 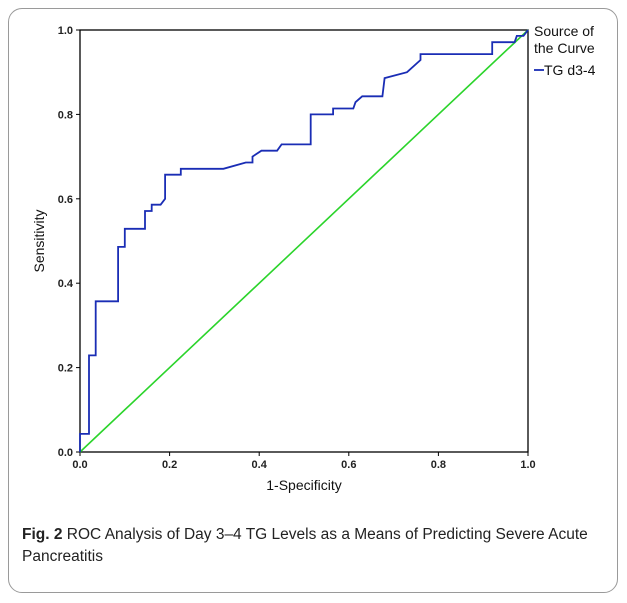 What do you see at coordinates (169, 465) in the screenshot?
I see `x-tick-label: 0.2` at bounding box center [169, 465].